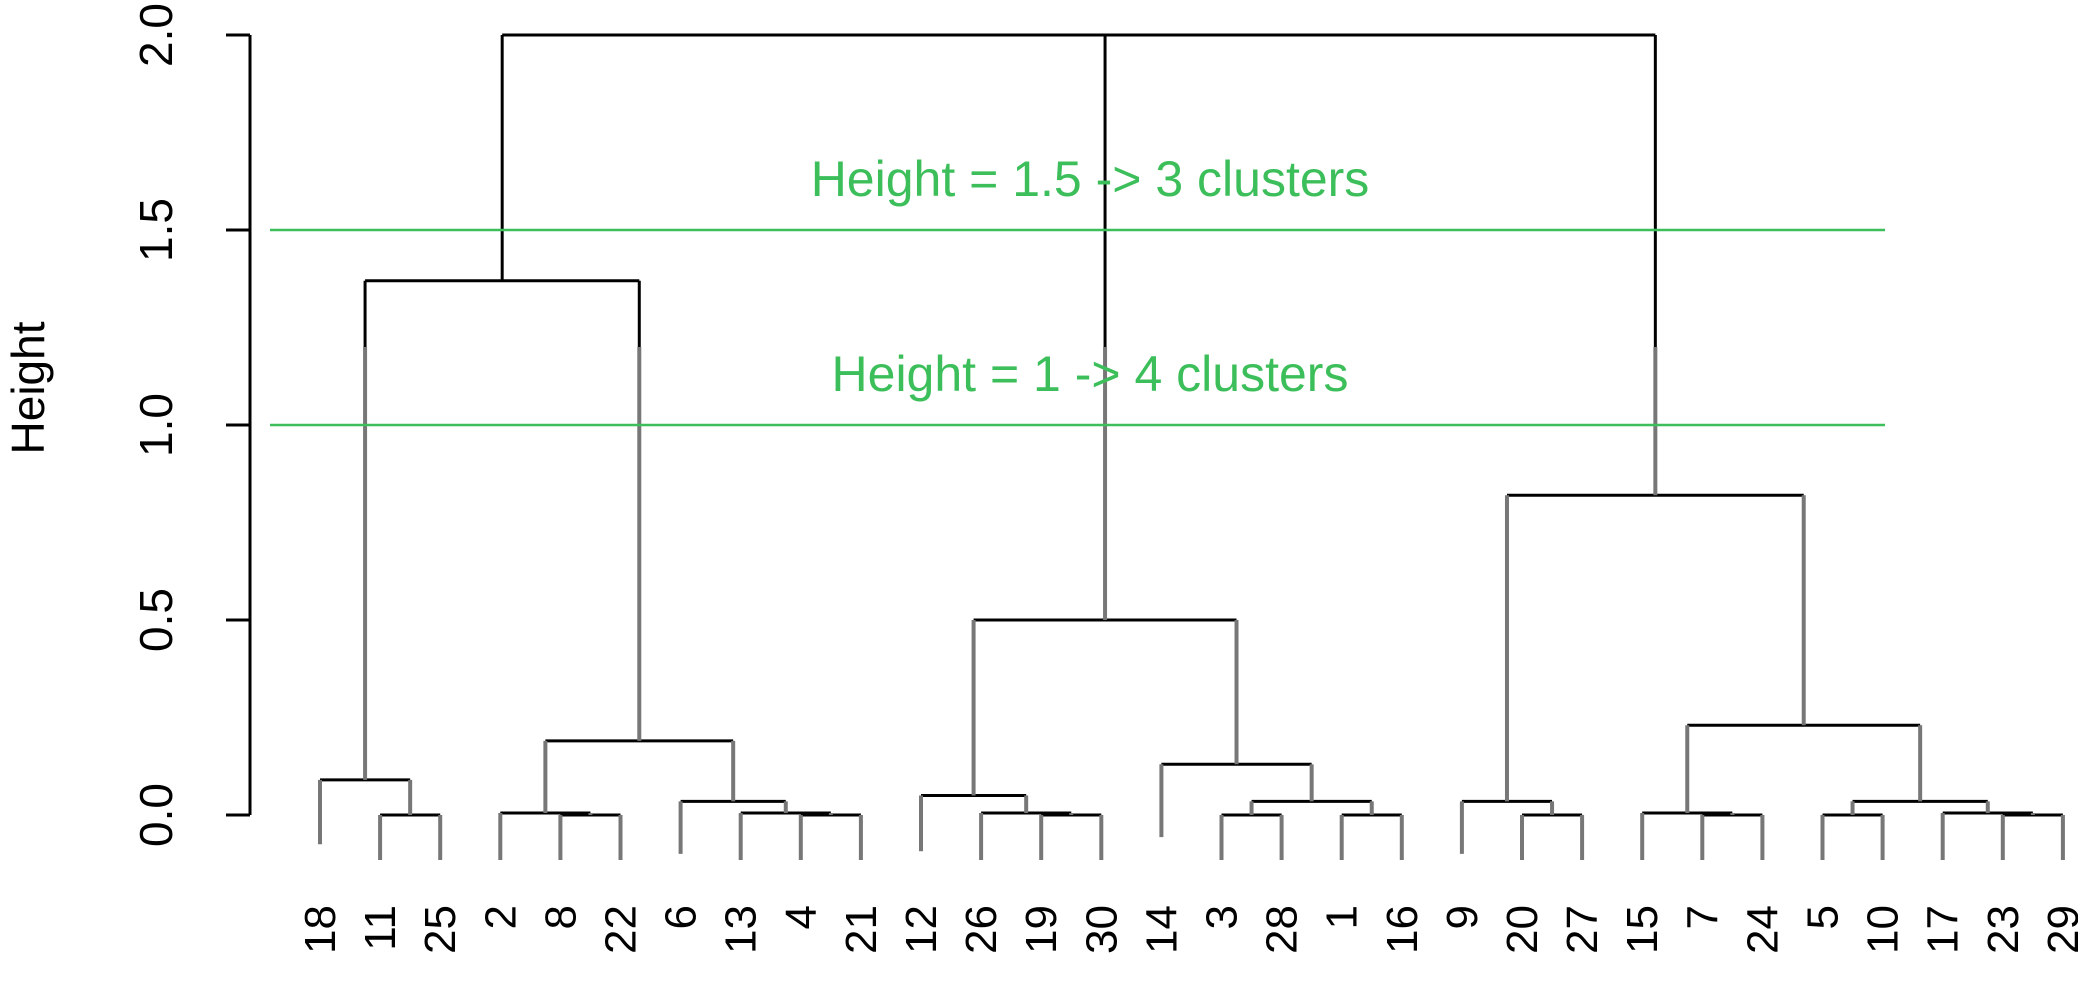  What do you see at coordinates (1222, 917) in the screenshot?
I see `leaf-label: 3` at bounding box center [1222, 917].